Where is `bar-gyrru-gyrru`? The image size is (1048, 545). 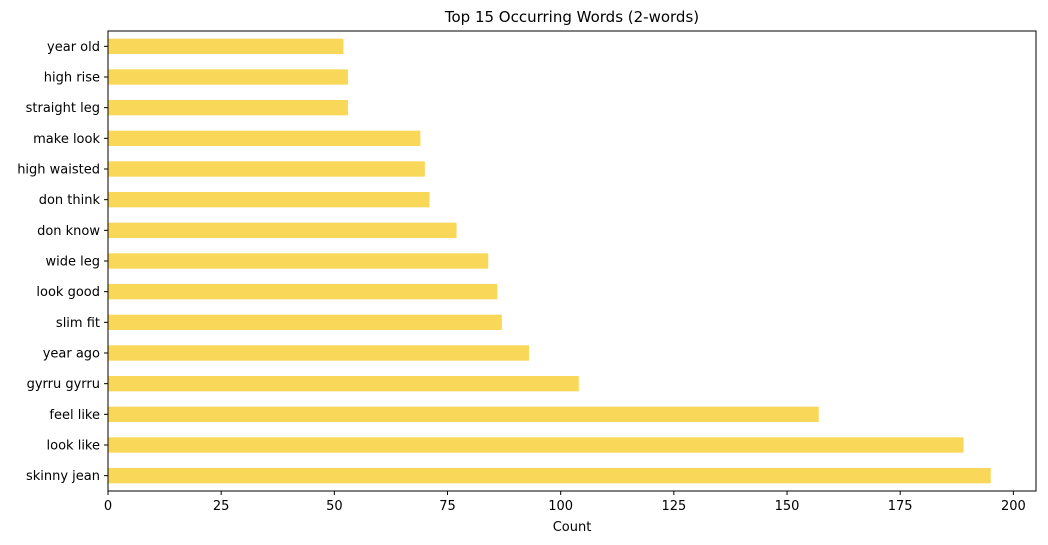
bar-gyrru-gyrru is located at coordinates (343, 384).